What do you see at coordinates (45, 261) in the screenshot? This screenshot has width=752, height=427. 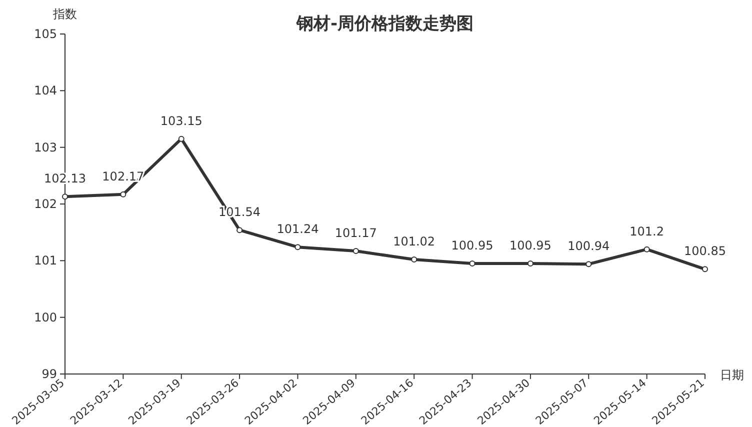 I see `y-tick-label: 101` at bounding box center [45, 261].